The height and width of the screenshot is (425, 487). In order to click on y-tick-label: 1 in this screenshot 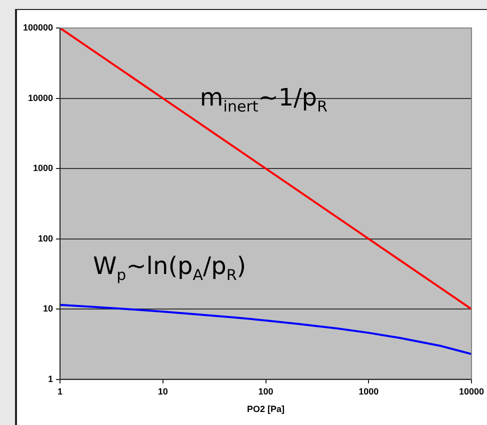, I will do `click(51, 379)`.